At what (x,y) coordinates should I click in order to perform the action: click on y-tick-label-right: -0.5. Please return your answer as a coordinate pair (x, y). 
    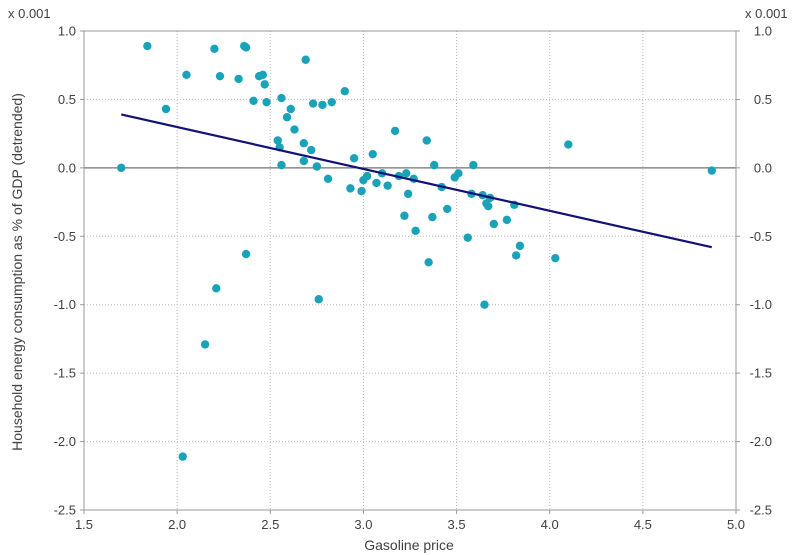
    Looking at the image, I should click on (761, 236).